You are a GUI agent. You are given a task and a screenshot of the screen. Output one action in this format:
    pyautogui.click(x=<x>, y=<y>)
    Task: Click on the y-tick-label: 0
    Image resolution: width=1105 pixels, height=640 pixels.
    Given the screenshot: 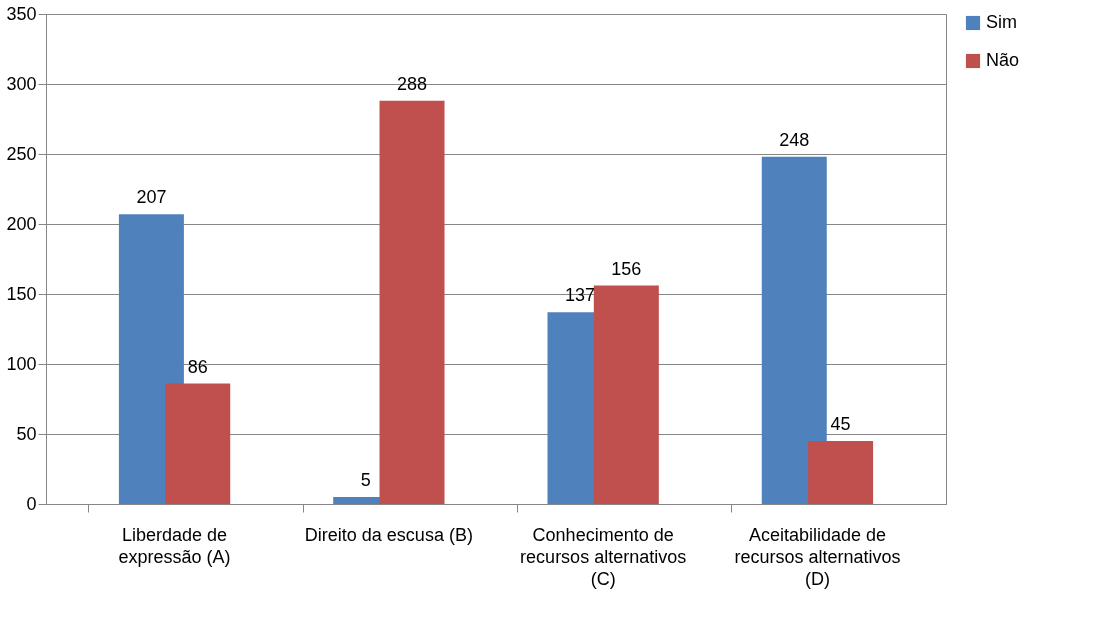 What is the action you would take?
    pyautogui.click(x=31, y=503)
    